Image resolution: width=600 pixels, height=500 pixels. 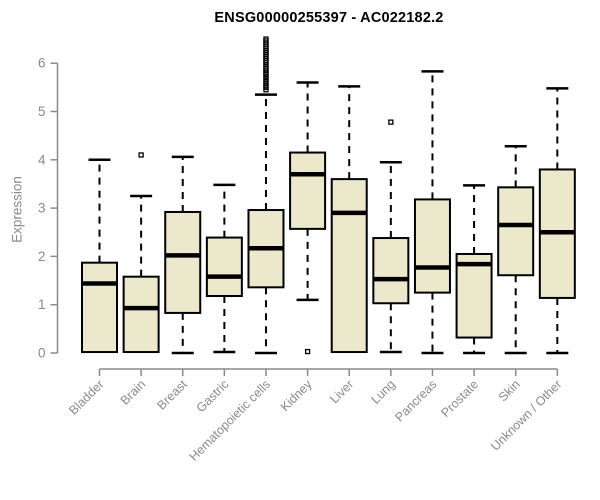 What do you see at coordinates (48, 208) in the screenshot?
I see `y-axis: 0 1 2 3 4 5 6` at bounding box center [48, 208].